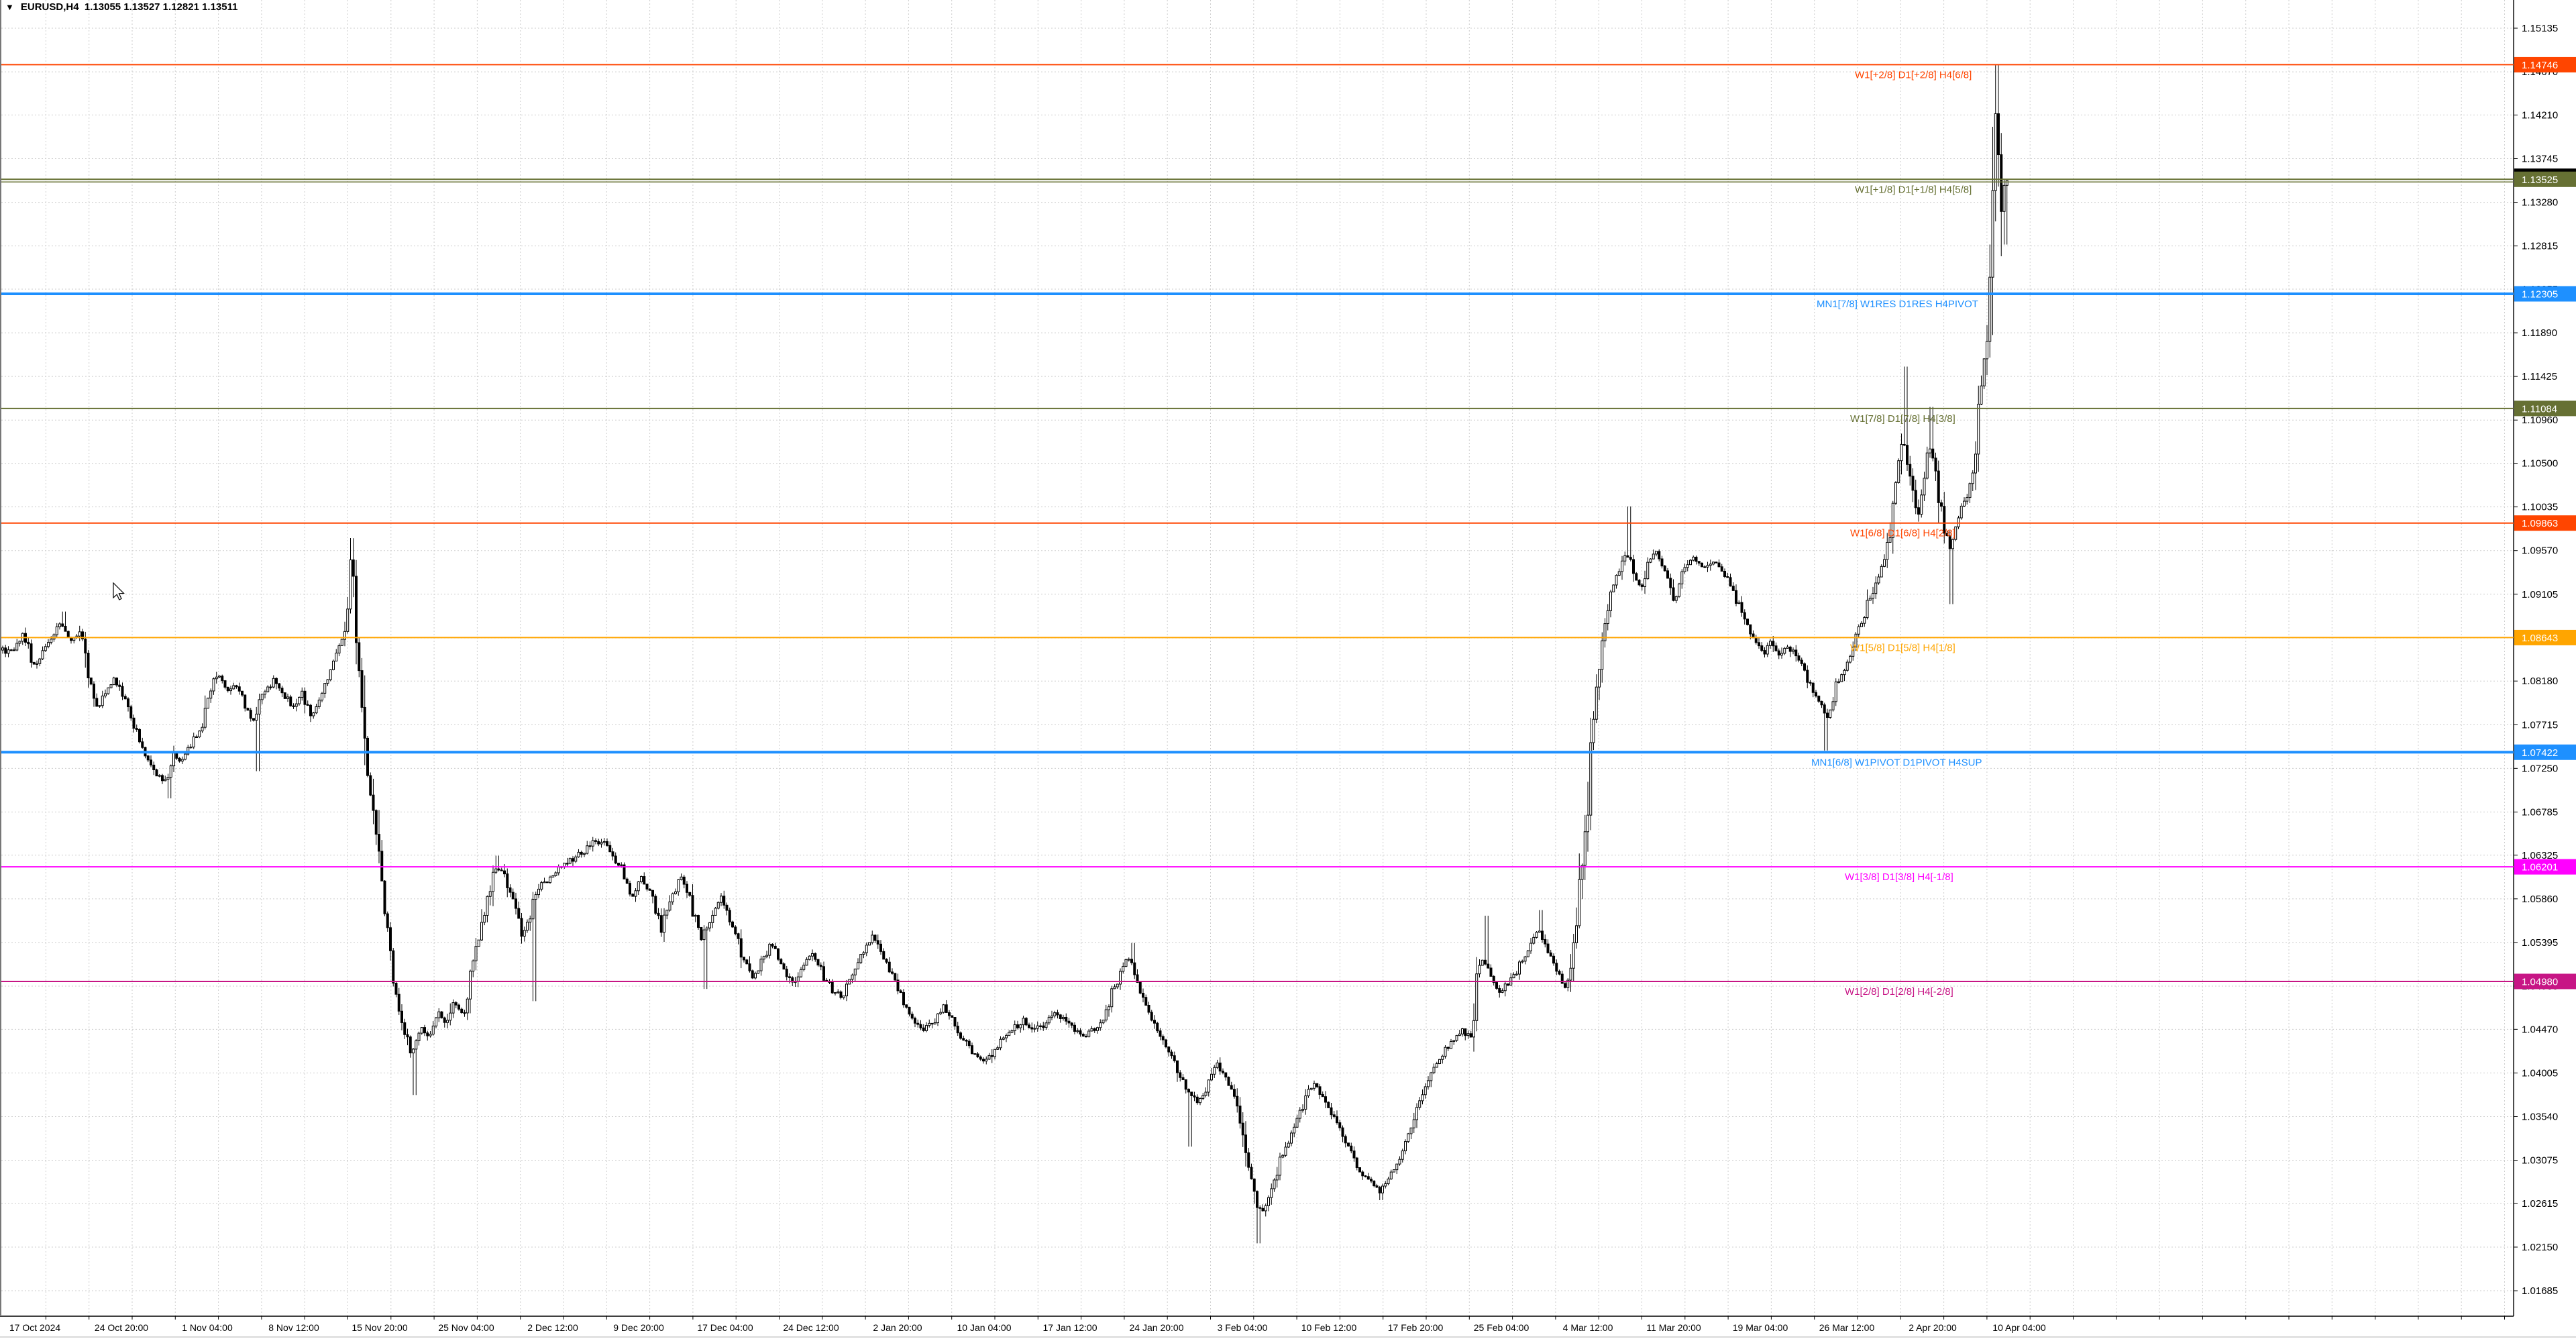 This screenshot has height=1339, width=2576. Describe the element at coordinates (49, 7) in the screenshot. I see `symbol-period-label: EURUSD,H4` at that location.